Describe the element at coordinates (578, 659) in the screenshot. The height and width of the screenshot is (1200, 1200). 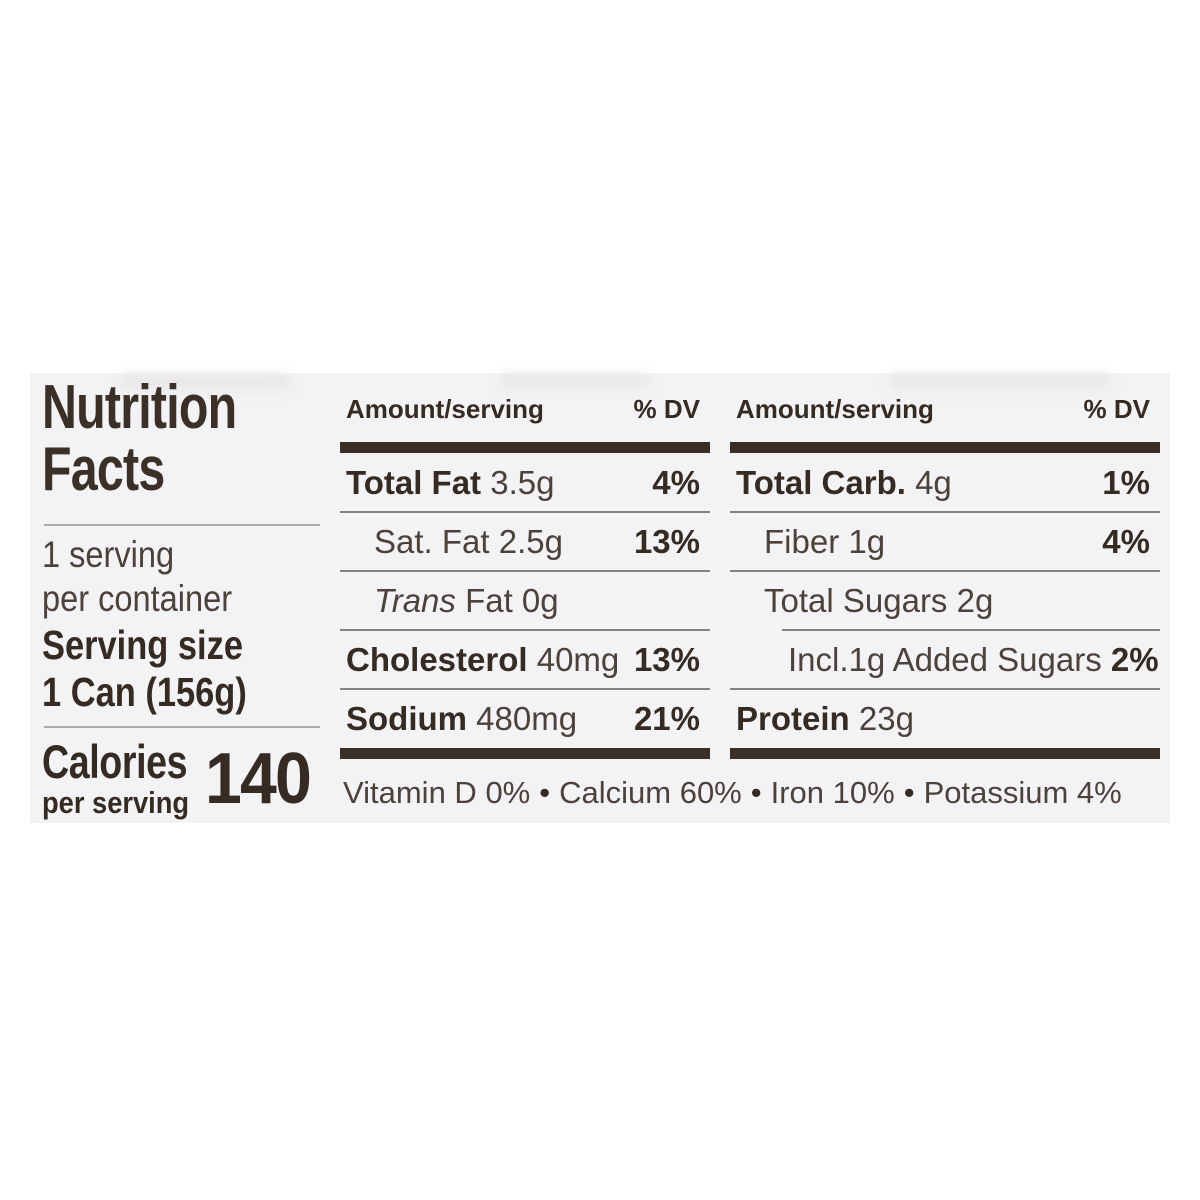
I see `nutrient-value: 40mg` at that location.